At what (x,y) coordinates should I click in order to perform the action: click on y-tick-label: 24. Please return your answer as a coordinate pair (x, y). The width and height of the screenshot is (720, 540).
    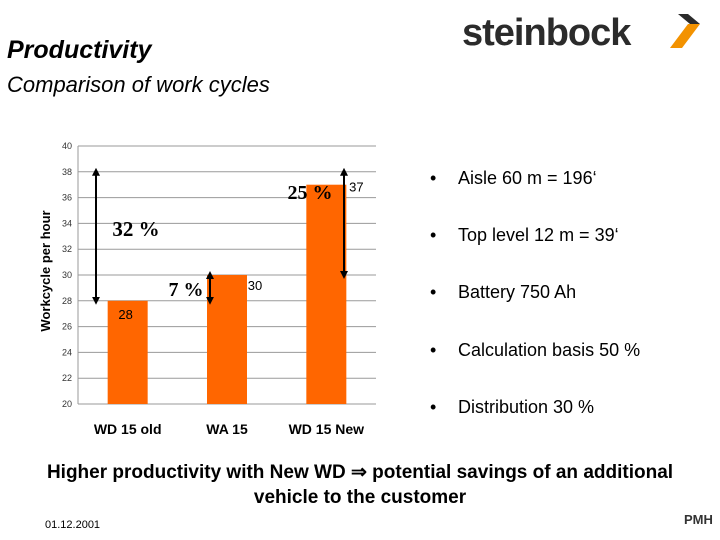
    Looking at the image, I should click on (67, 352).